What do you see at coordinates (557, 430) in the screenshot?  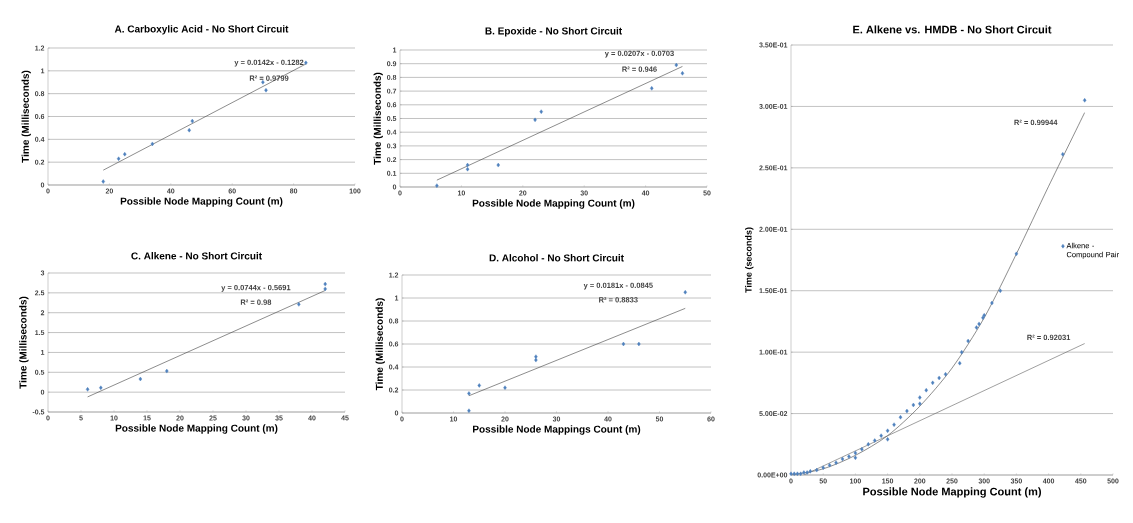 I see `x-axis-title: Possible Node Mappings Count (m)` at bounding box center [557, 430].